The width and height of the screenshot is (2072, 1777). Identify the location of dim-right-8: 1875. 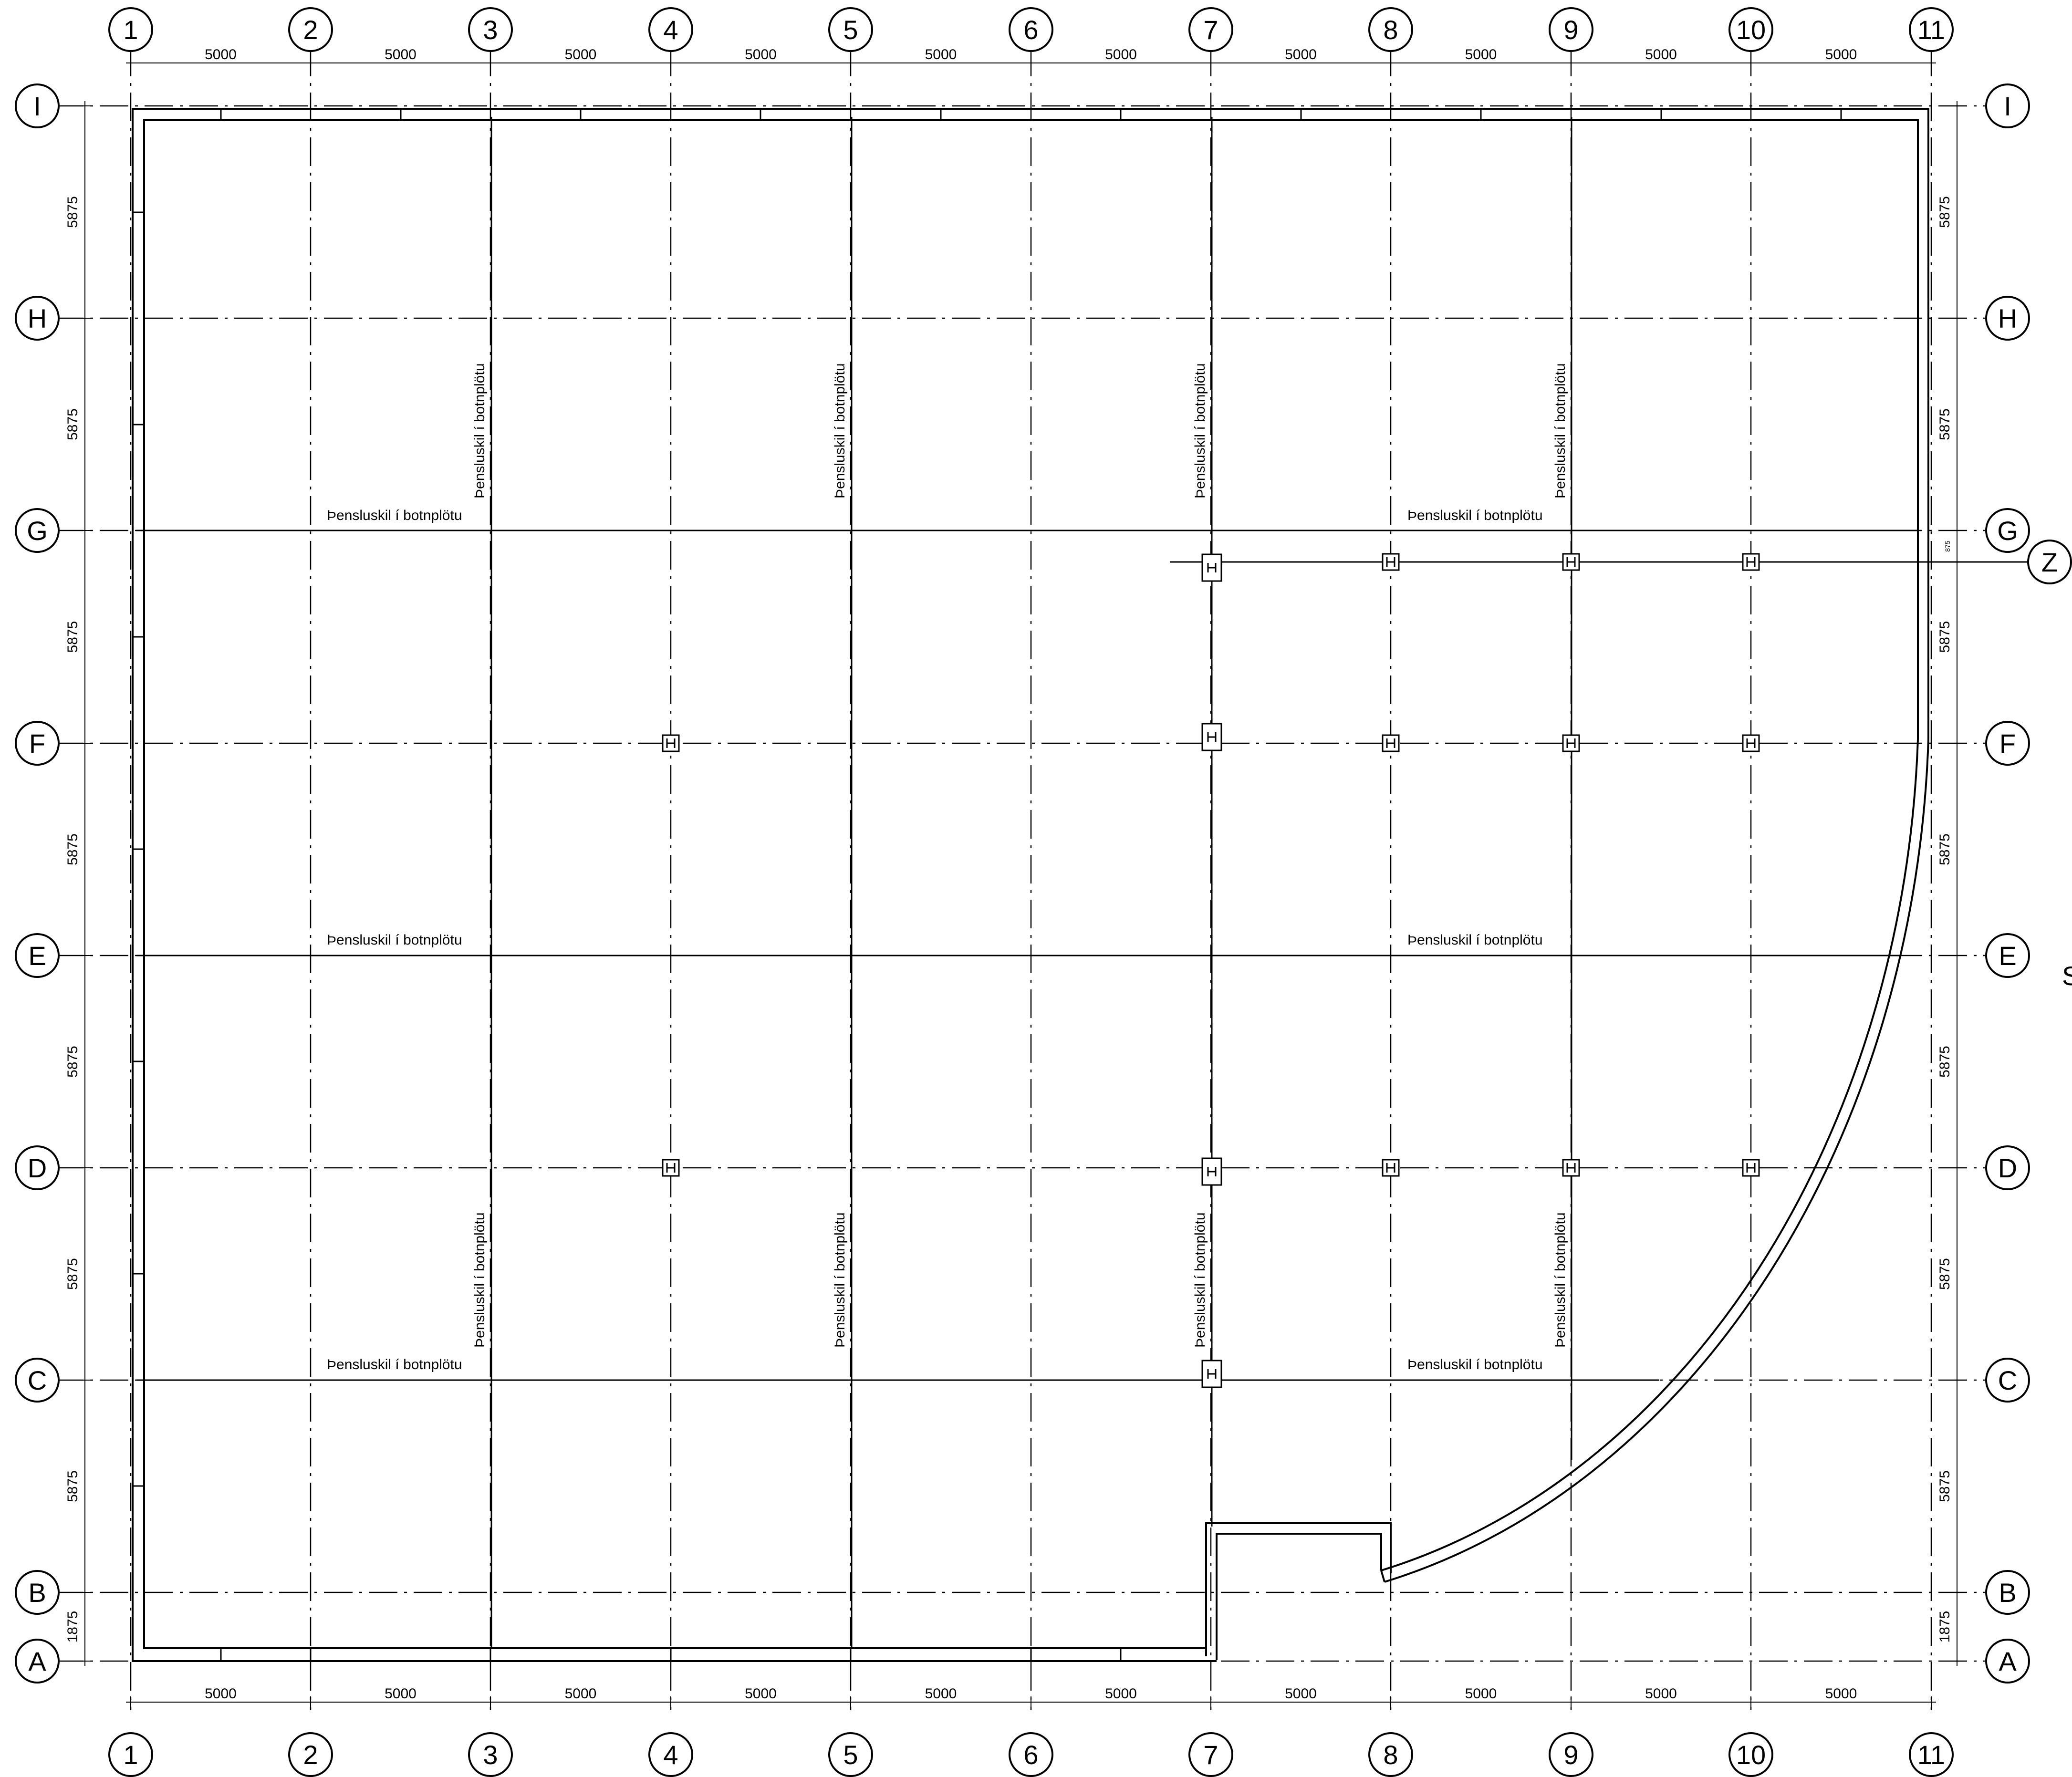
(1945, 1627).